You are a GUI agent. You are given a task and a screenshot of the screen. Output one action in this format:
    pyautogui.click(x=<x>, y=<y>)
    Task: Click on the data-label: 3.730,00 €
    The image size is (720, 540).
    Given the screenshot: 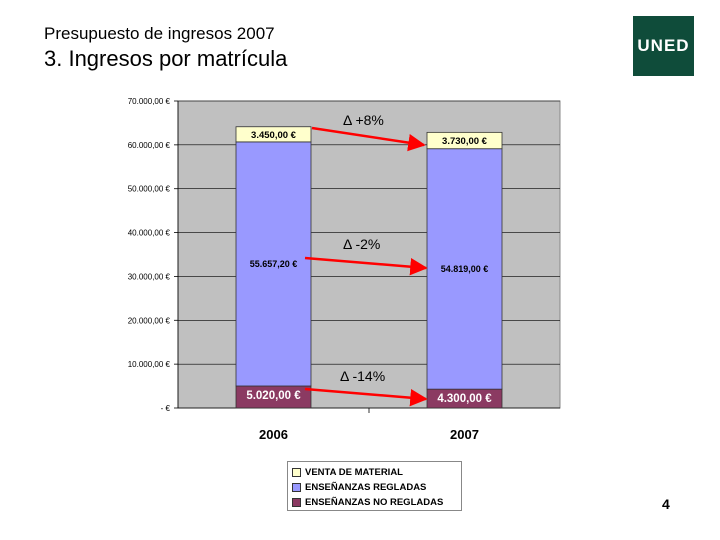 What is the action you would take?
    pyautogui.click(x=465, y=141)
    